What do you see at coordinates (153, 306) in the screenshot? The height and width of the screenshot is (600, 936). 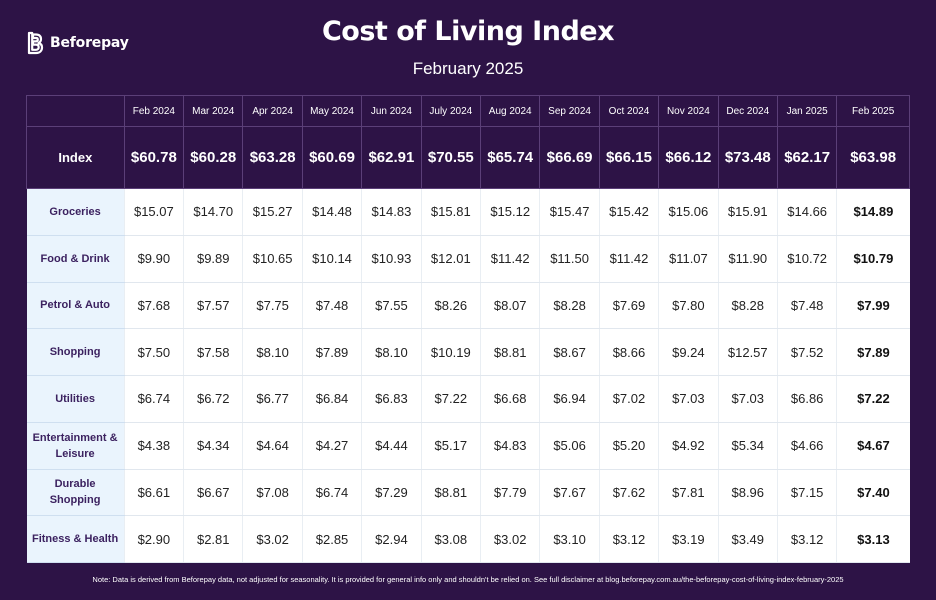 I see `category-value: $7.68` at bounding box center [153, 306].